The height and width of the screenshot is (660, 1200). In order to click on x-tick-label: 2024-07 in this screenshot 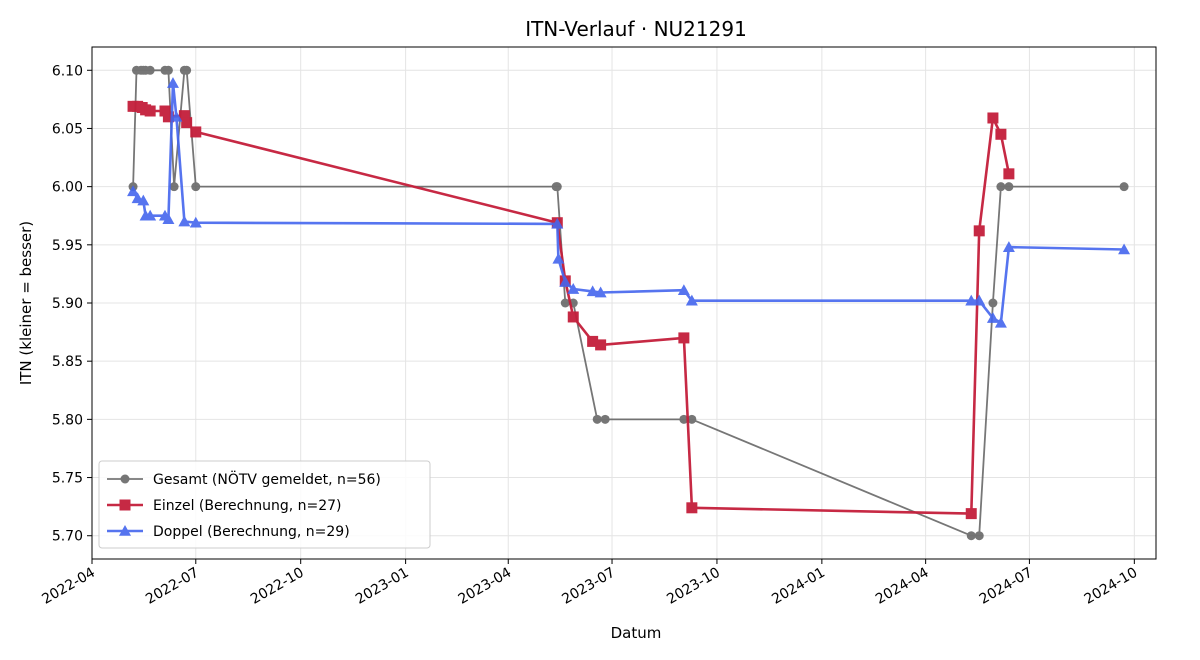, I will do `click(1006, 586)`.